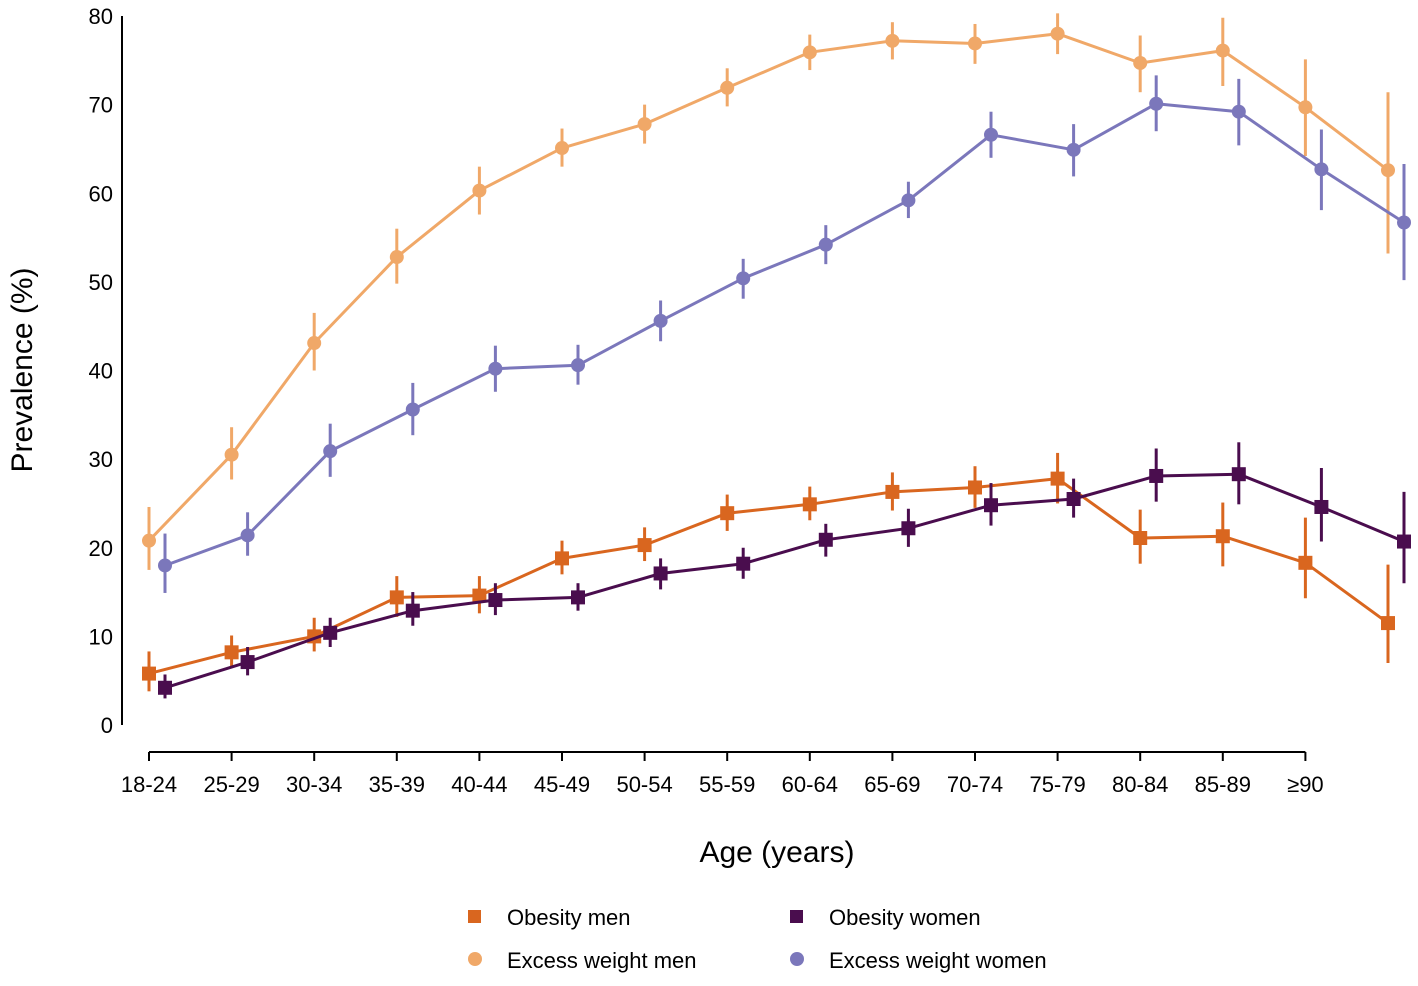 This screenshot has height=986, width=1418. I want to click on x-tick-label: 50-54, so click(644, 784).